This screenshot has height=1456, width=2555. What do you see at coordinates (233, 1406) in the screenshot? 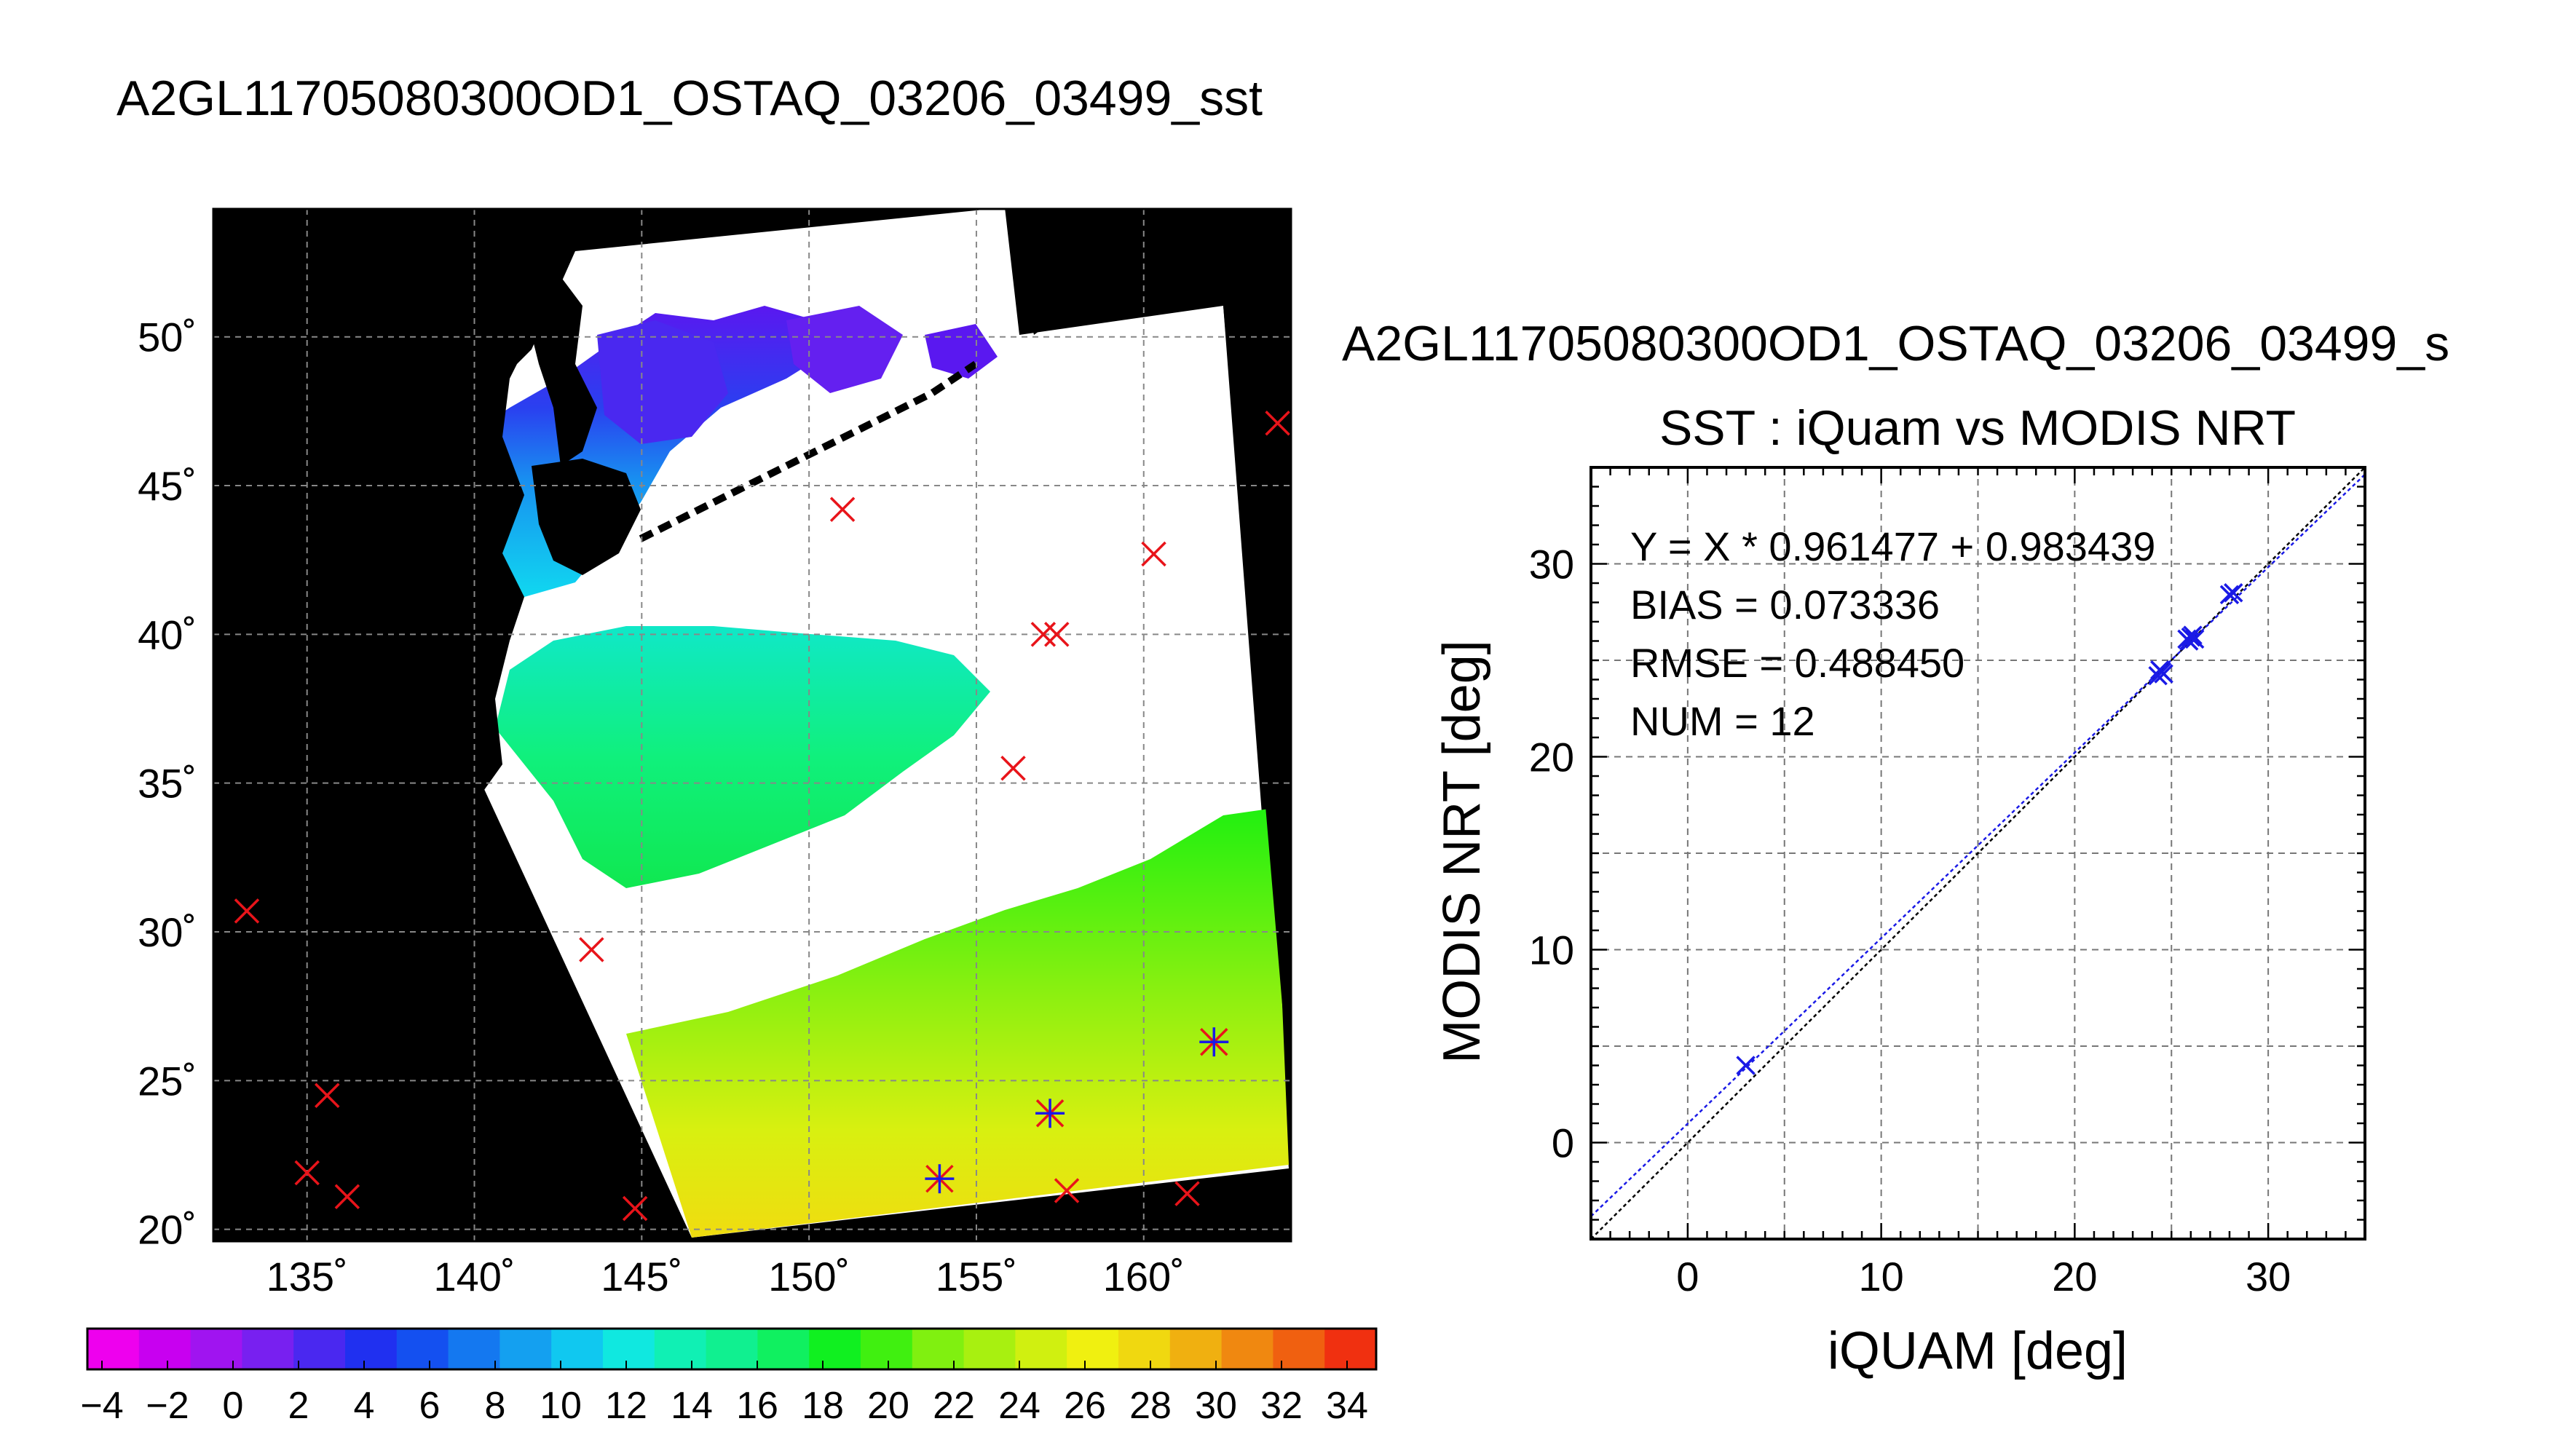
I see `colorbar-label: 0` at bounding box center [233, 1406].